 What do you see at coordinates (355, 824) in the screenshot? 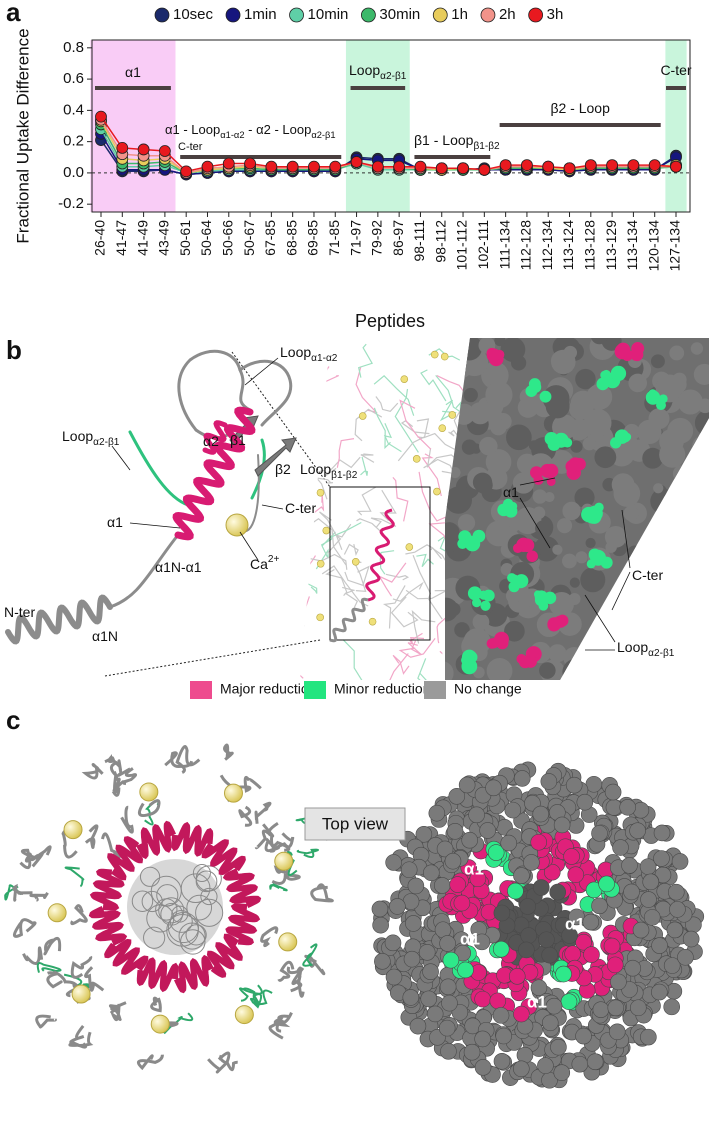
I see `view-badge` at bounding box center [355, 824].